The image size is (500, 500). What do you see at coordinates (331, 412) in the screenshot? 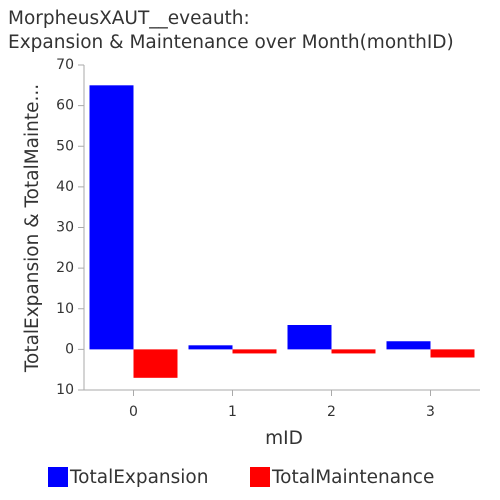
I see `x-tick-label: 2` at bounding box center [331, 412].